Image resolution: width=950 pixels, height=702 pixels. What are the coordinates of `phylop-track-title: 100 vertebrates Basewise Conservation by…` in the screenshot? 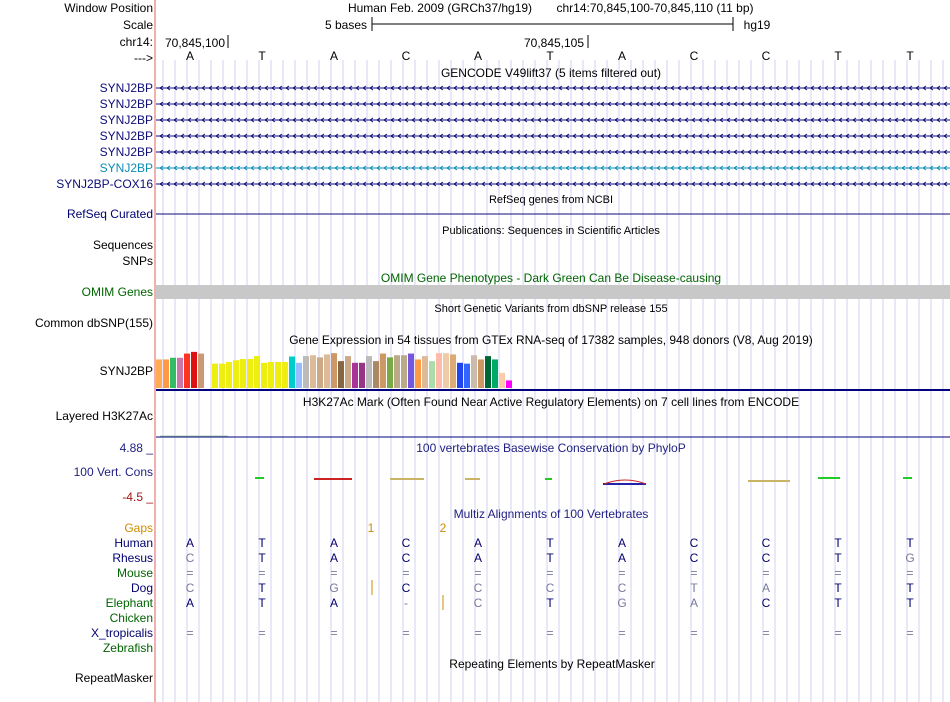 It's located at (551, 448).